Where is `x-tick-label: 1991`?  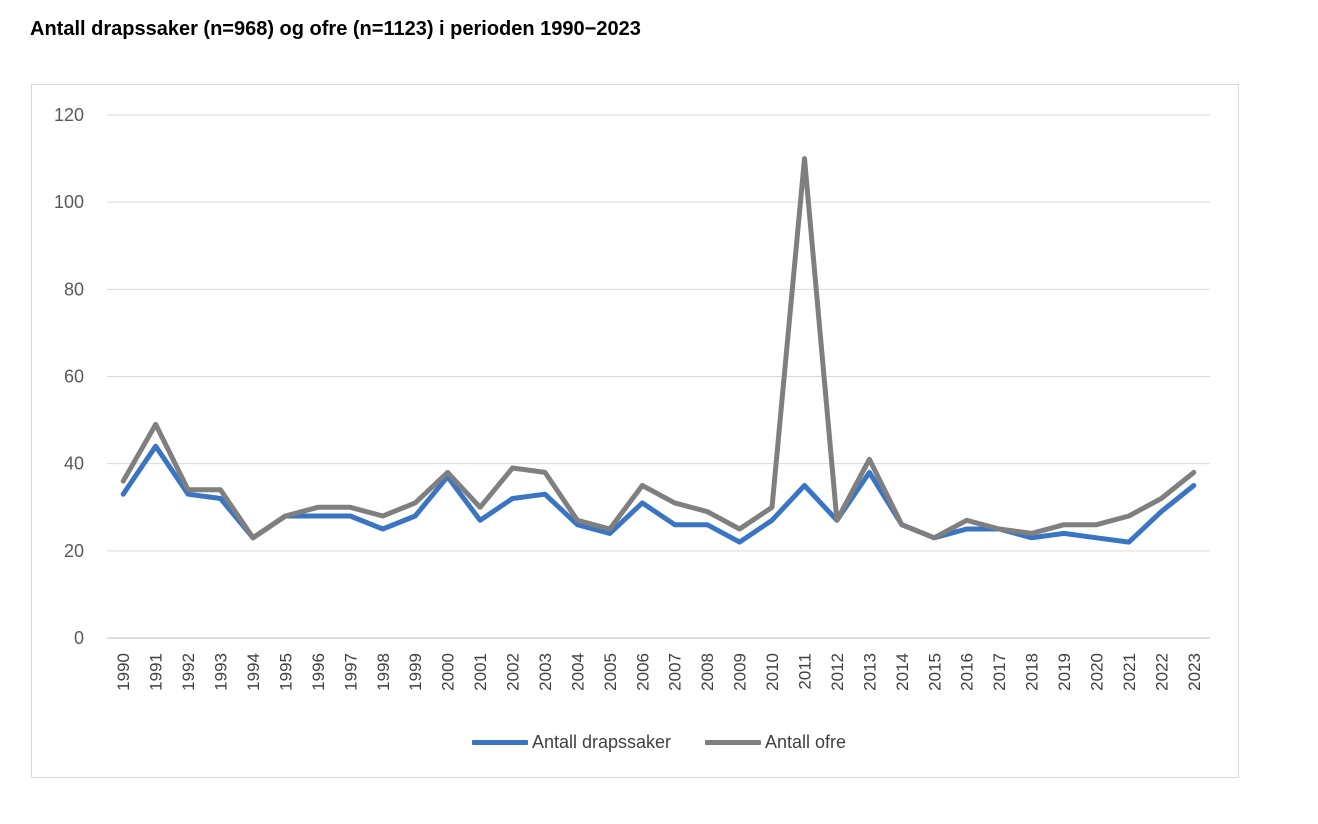 x-tick-label: 1991 is located at coordinates (156, 672).